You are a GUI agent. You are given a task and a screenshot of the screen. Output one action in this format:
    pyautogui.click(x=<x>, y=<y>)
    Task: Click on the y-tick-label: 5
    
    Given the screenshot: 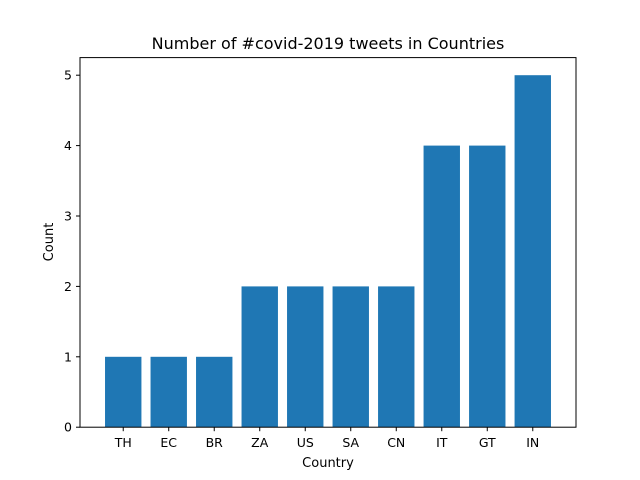 What is the action you would take?
    pyautogui.click(x=68, y=75)
    